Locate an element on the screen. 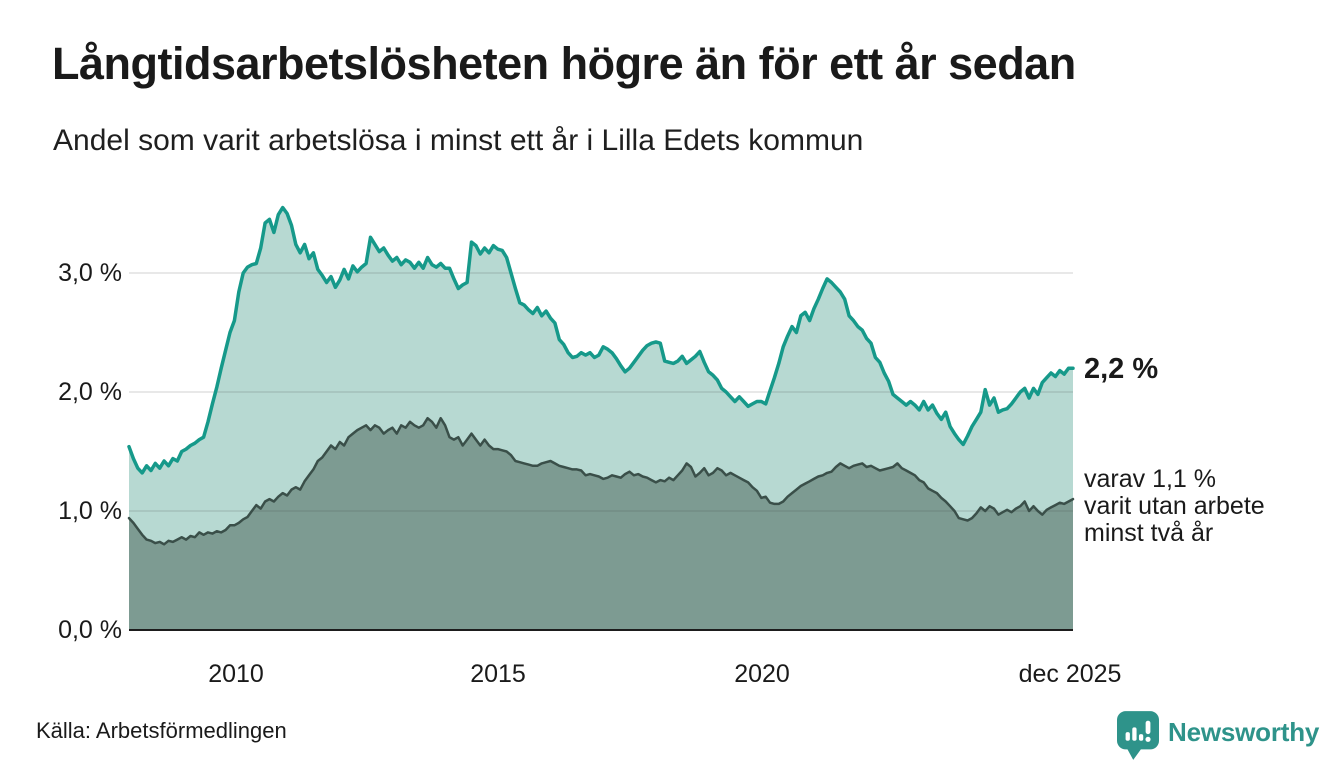  x-tick-dec-2025: dec 2025 is located at coordinates (1070, 674).